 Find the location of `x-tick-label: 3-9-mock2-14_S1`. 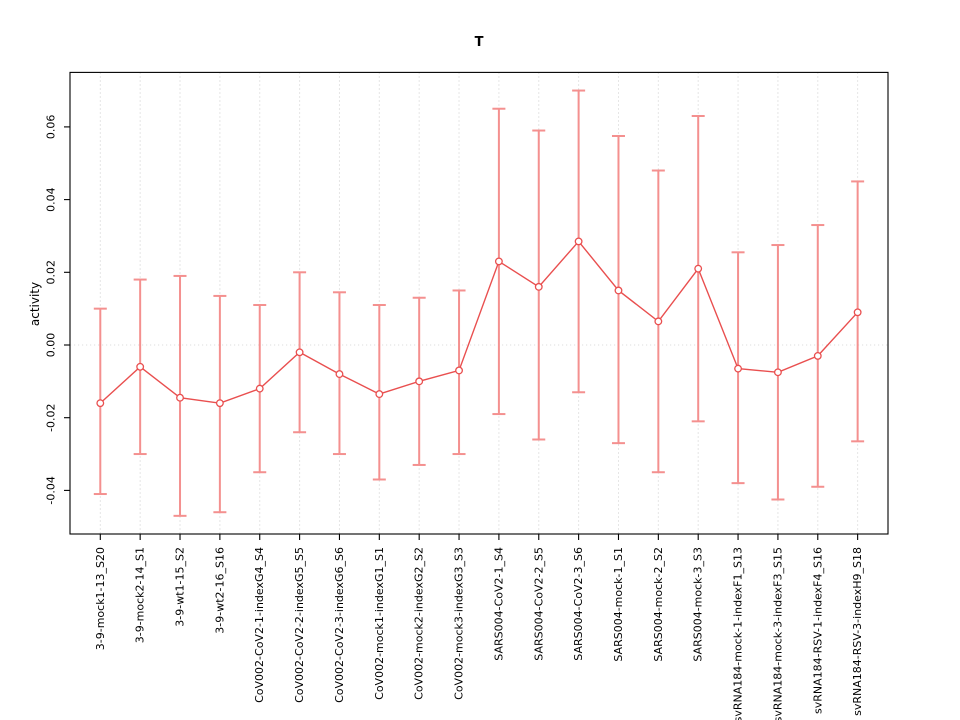

x-tick-label: 3-9-mock2-14_S1 is located at coordinates (140, 595).